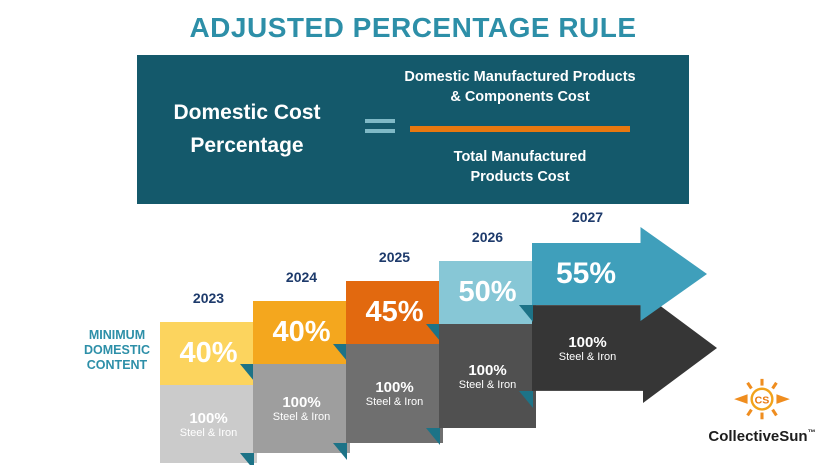 The width and height of the screenshot is (826, 465). What do you see at coordinates (208, 298) in the screenshot?
I see `year-label: 2023` at bounding box center [208, 298].